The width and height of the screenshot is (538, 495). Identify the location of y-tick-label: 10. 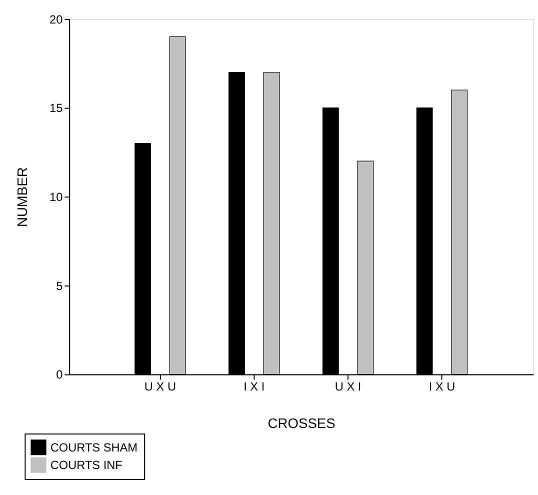
(57, 197).